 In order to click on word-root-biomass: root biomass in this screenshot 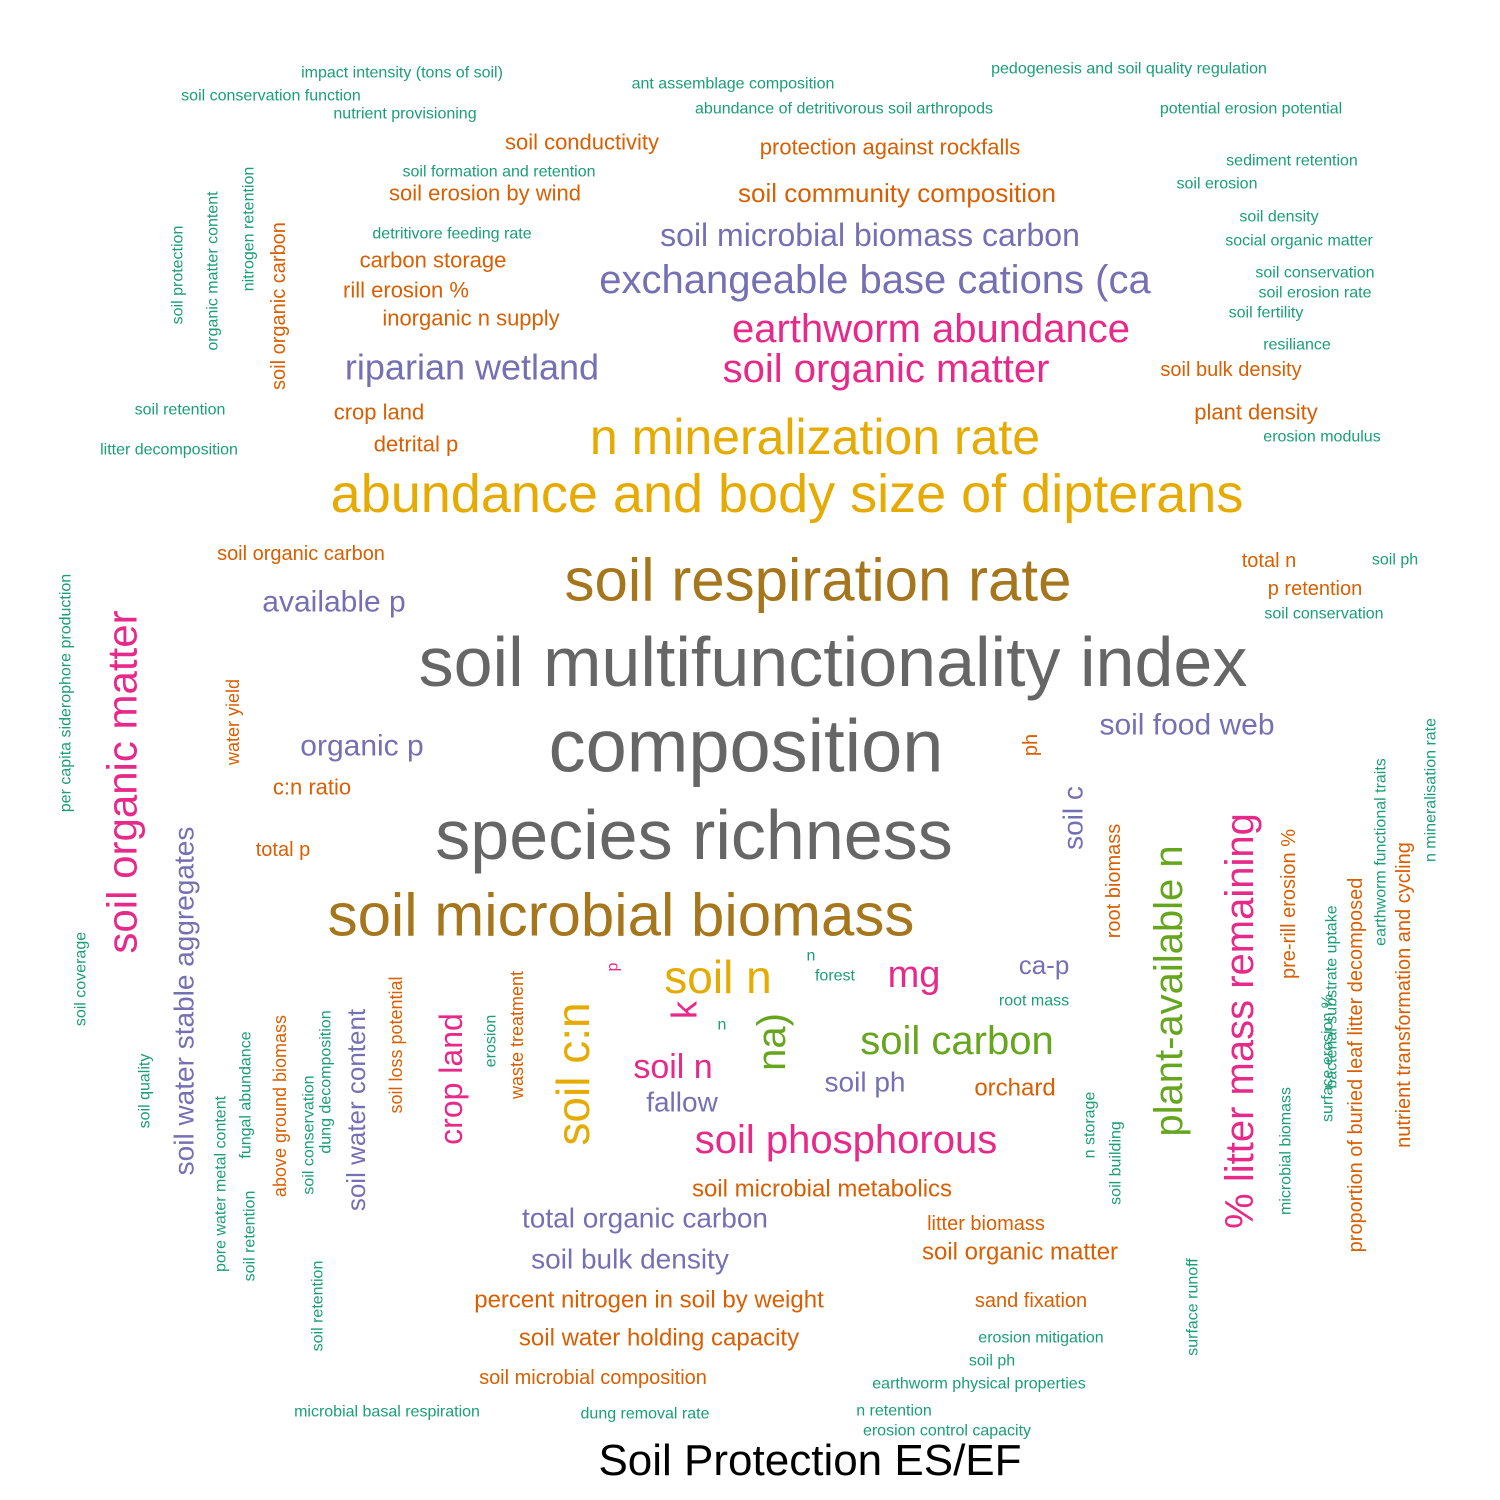, I will do `click(1114, 881)`.